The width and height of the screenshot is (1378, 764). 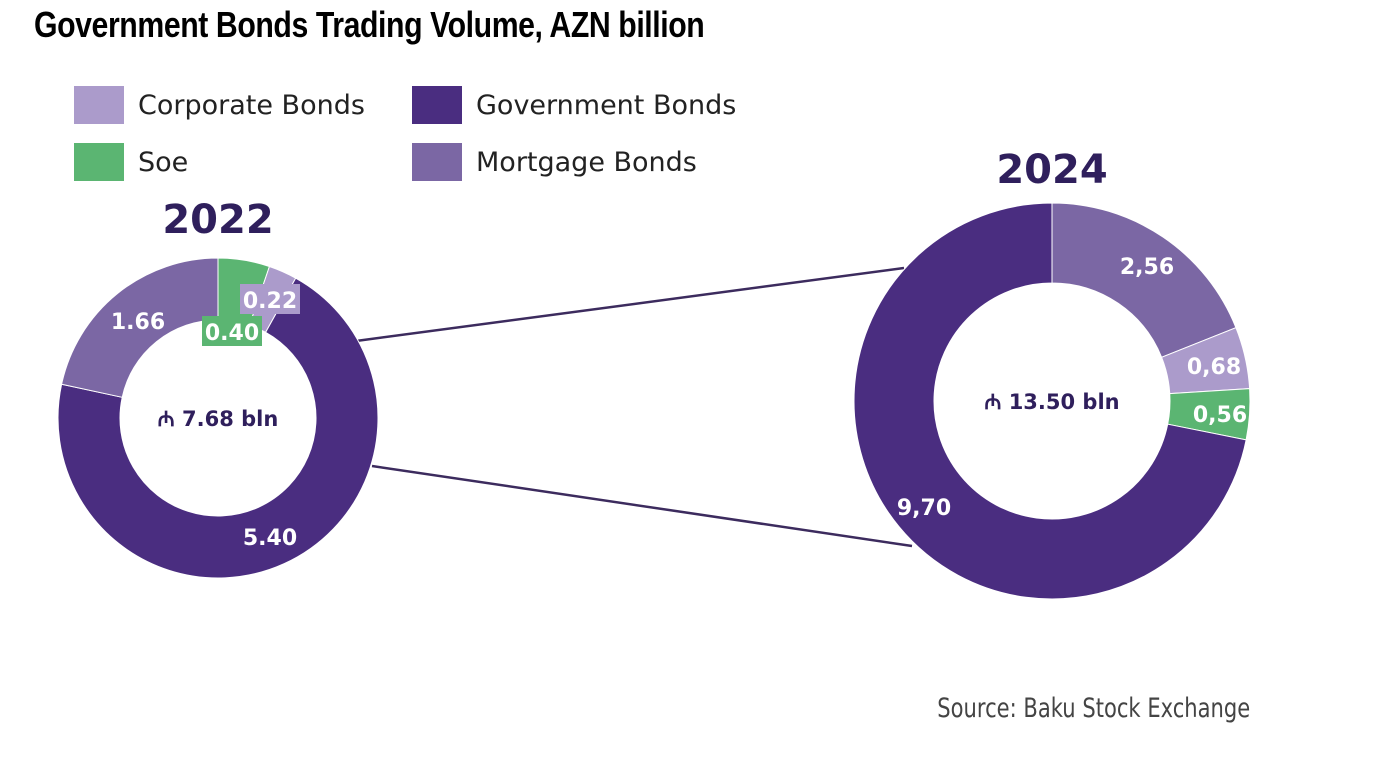 What do you see at coordinates (232, 333) in the screenshot?
I see `data-label-2022-soe: 0.40` at bounding box center [232, 333].